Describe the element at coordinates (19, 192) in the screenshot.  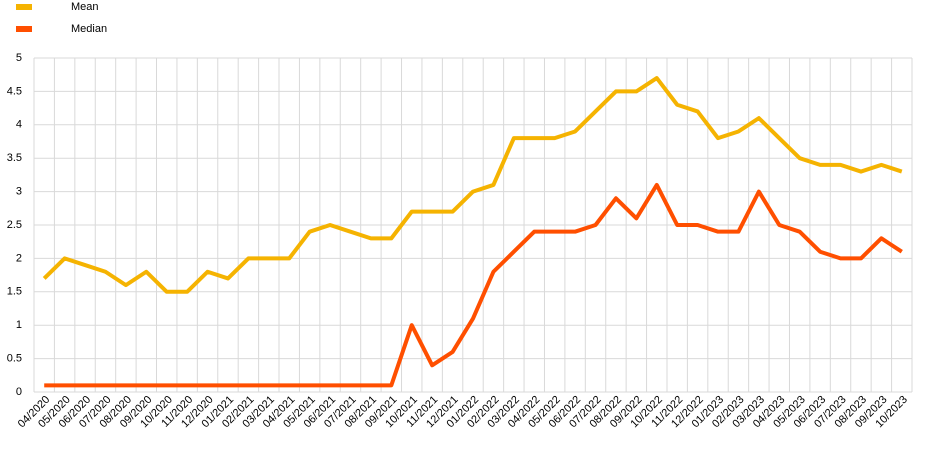
I see `y-tick-label: 3` at that location.